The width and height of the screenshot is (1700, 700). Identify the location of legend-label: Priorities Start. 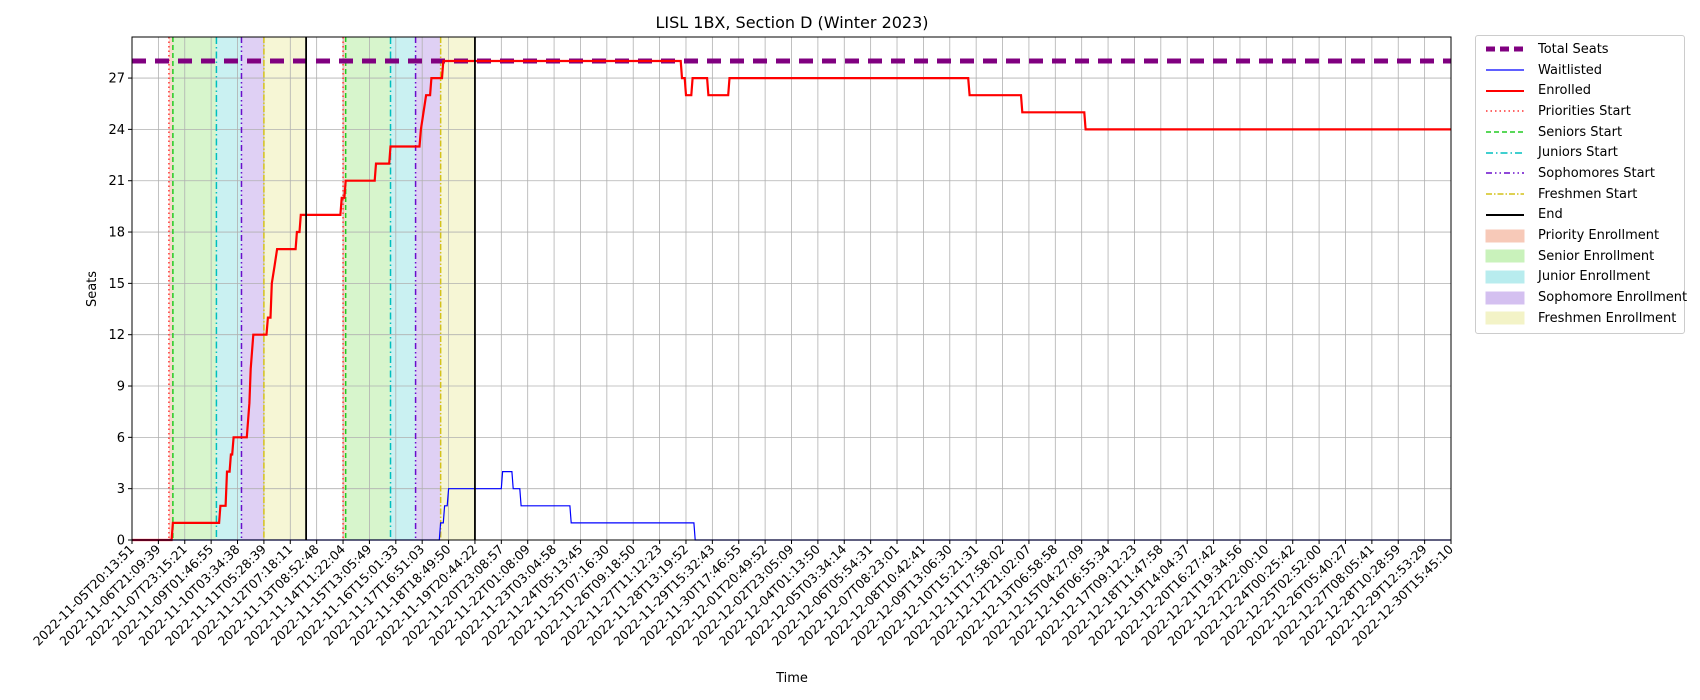
(1584, 111).